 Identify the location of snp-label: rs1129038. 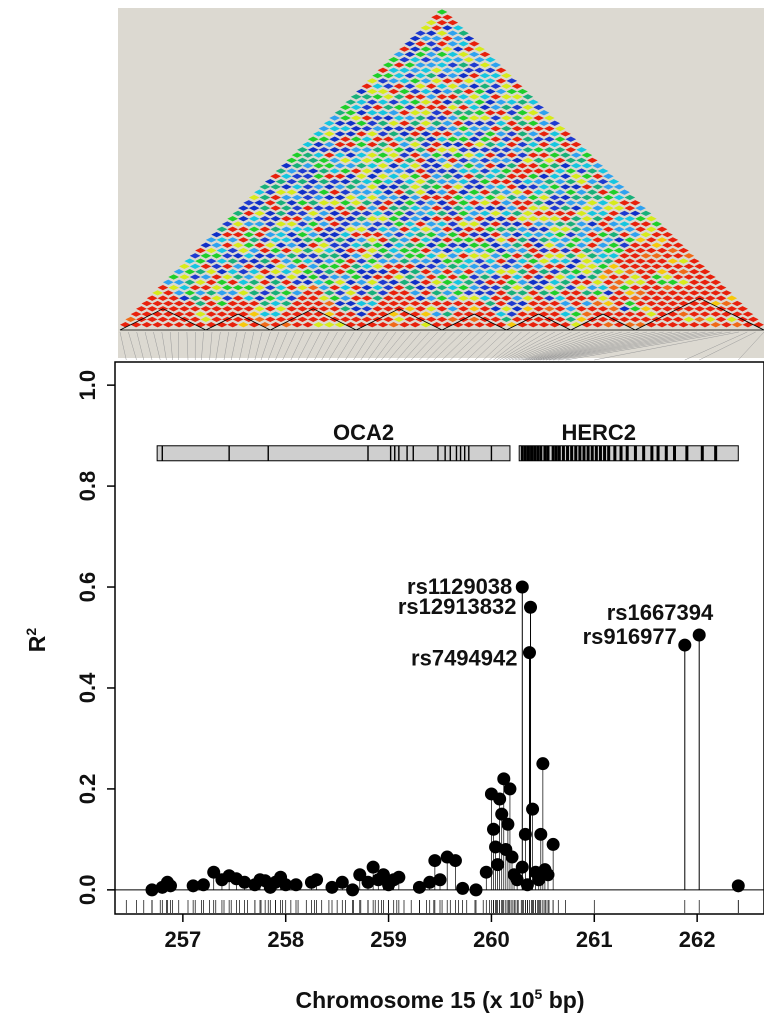
(459, 586).